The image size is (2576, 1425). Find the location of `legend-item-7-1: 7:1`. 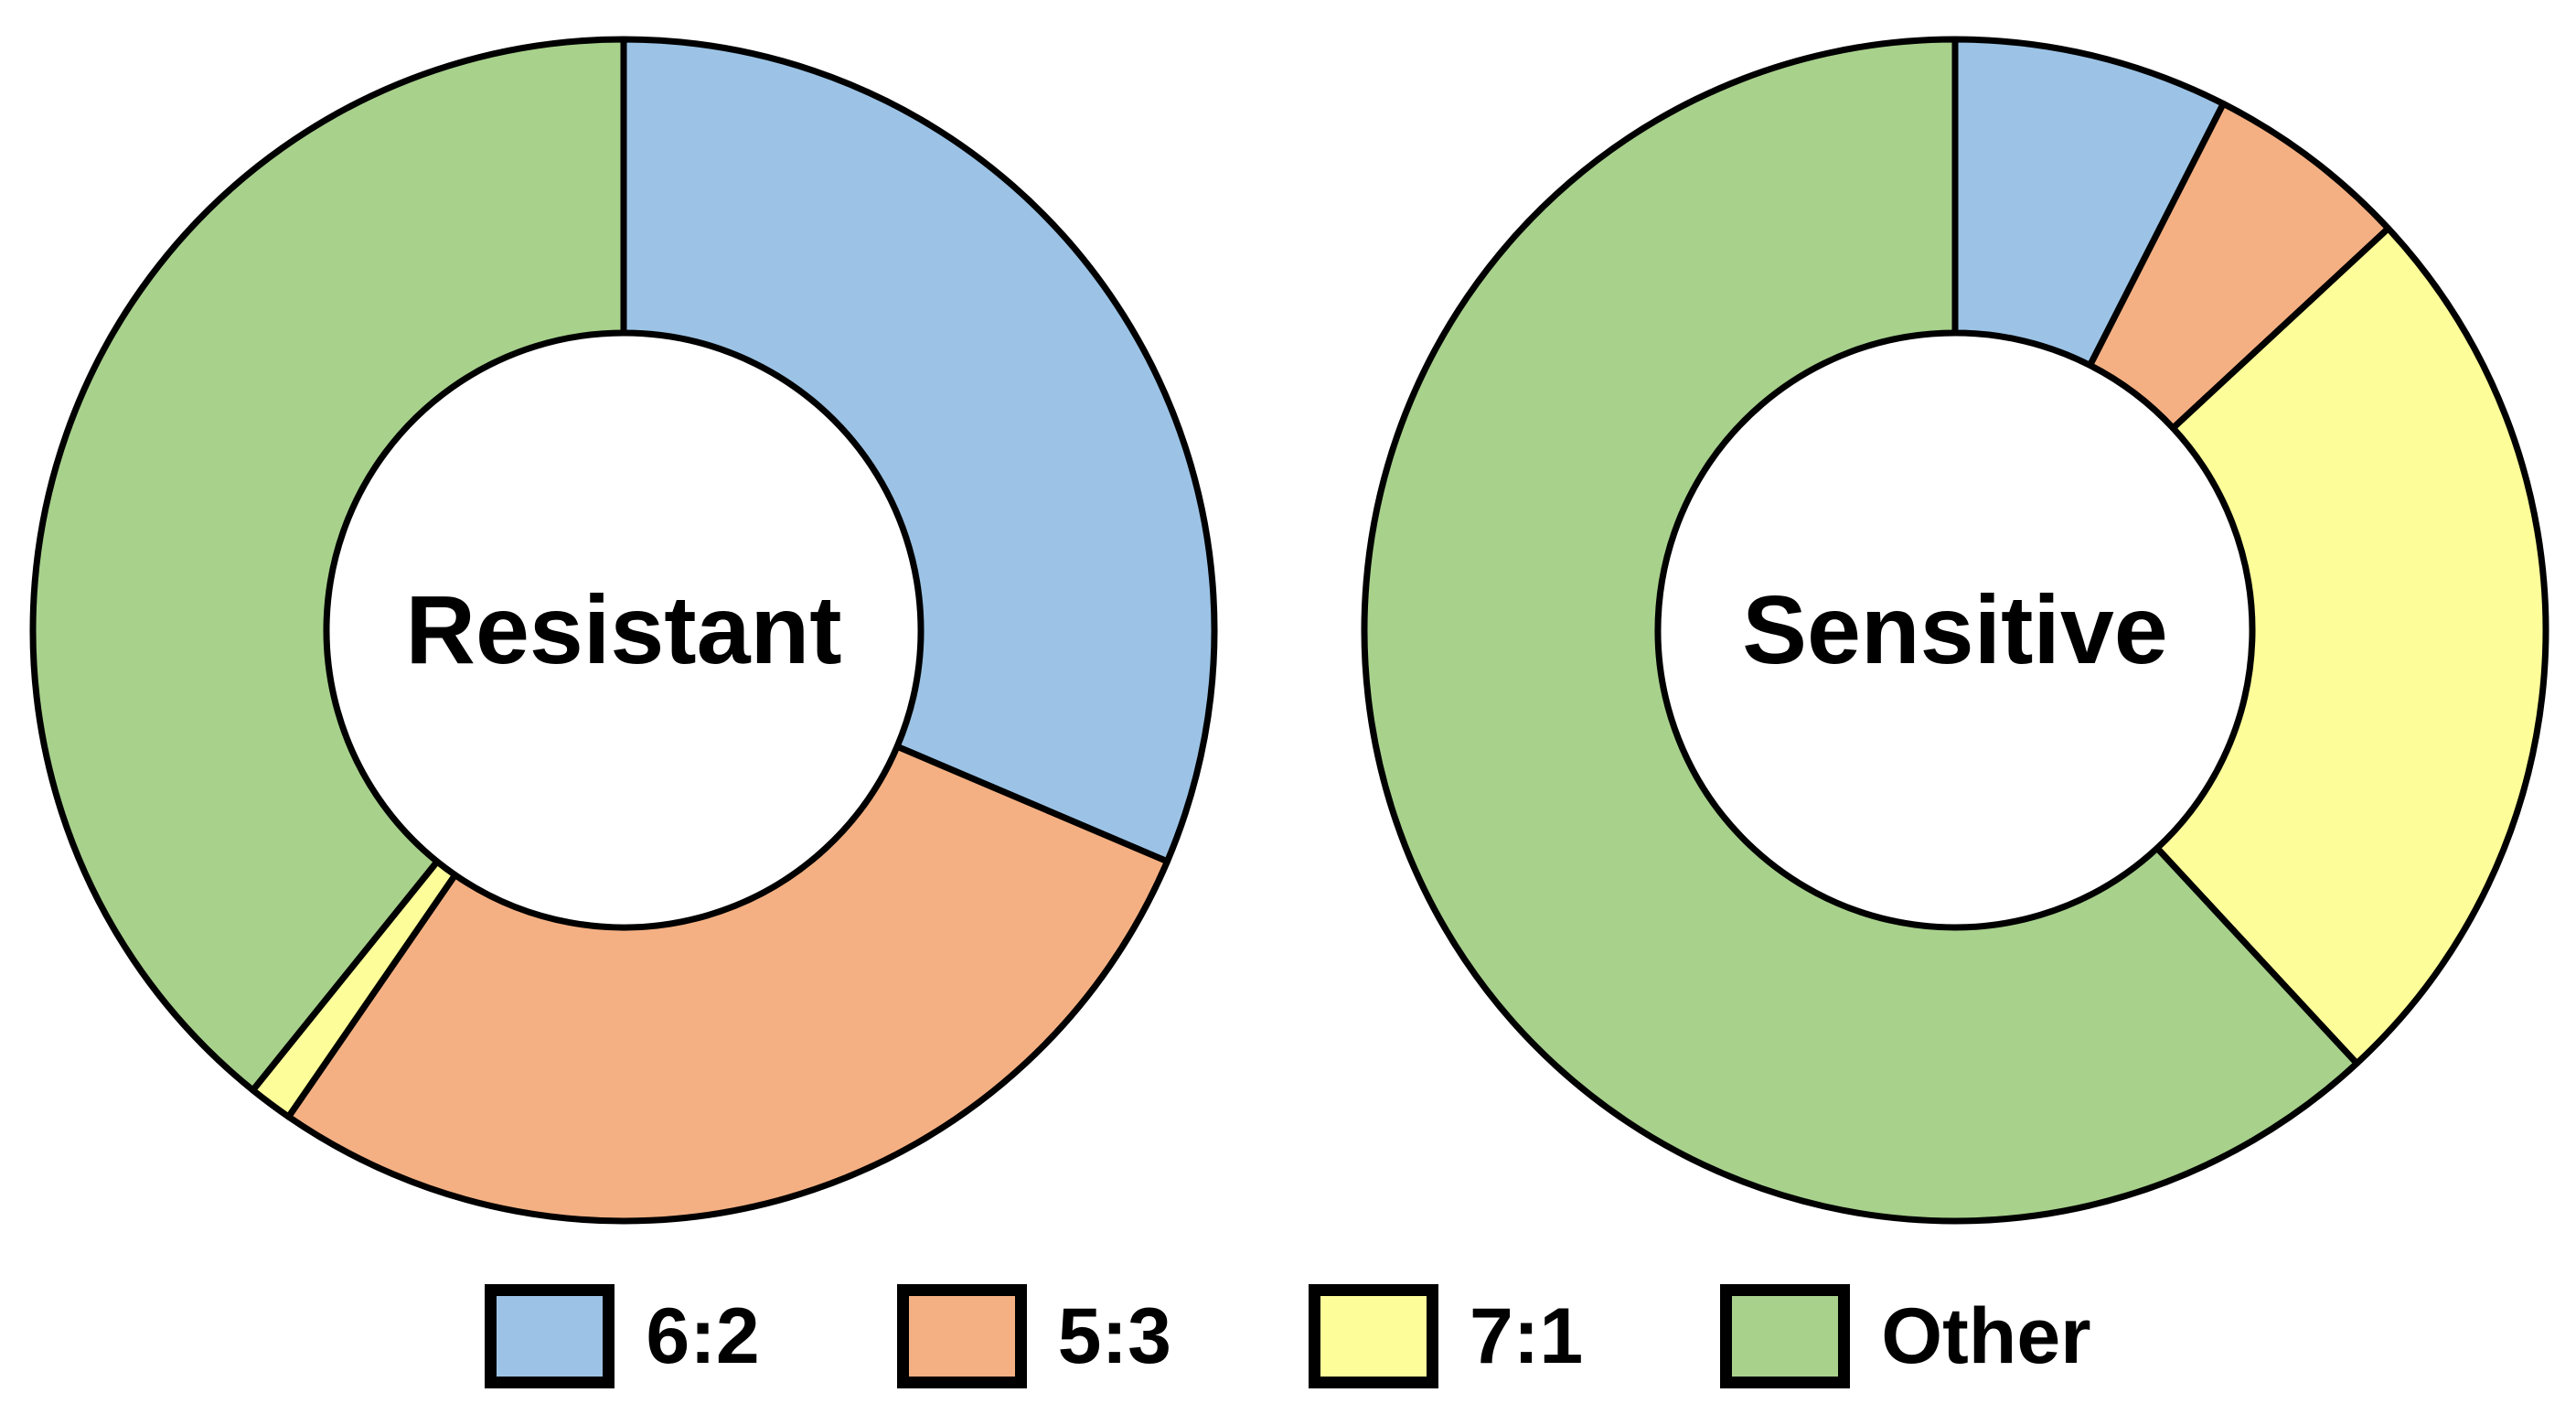

legend-item-7-1: 7:1 is located at coordinates (1446, 1336).